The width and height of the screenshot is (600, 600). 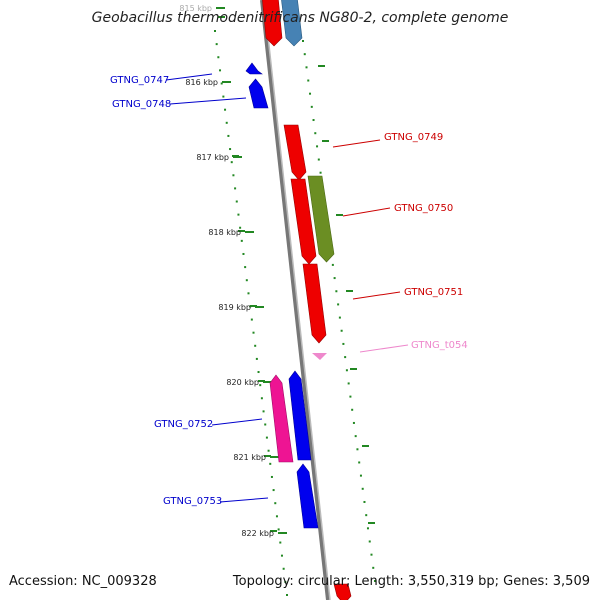 I want to click on gene-label: GTNG_0750, so click(x=423, y=208).